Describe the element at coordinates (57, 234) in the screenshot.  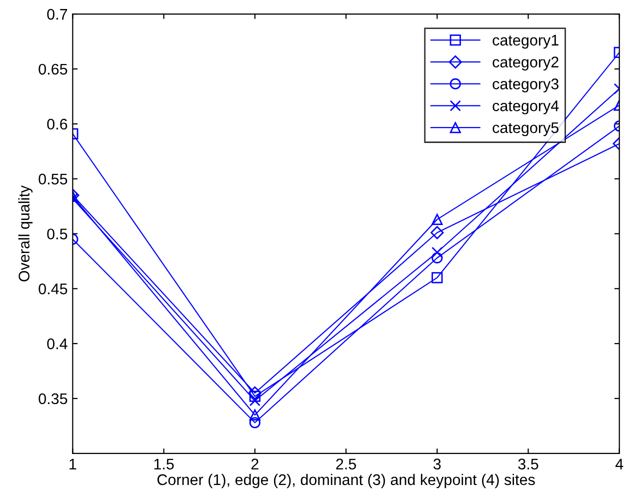
I see `y-tick-label: 0.5` at that location.